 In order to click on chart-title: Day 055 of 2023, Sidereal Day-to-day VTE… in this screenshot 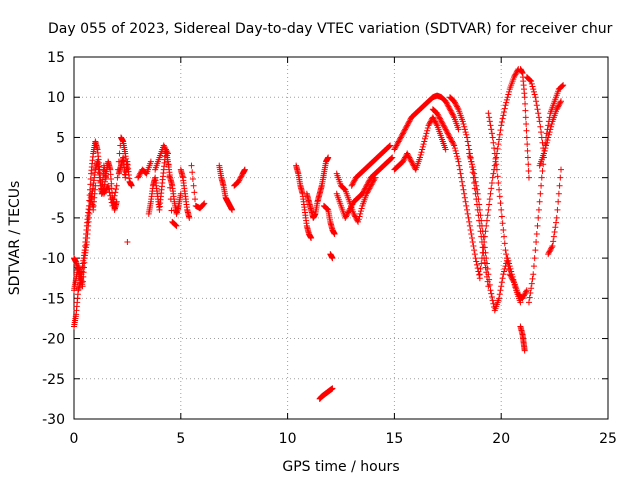, I will do `click(330, 29)`.